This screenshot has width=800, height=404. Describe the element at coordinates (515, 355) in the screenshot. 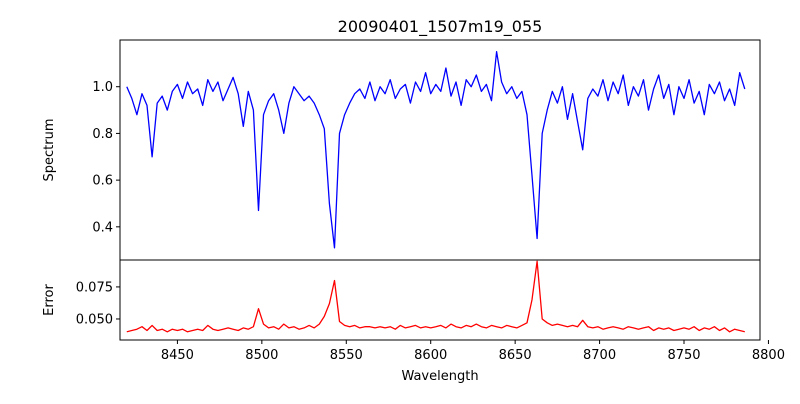

I see `x-tick-label: 8650` at that location.